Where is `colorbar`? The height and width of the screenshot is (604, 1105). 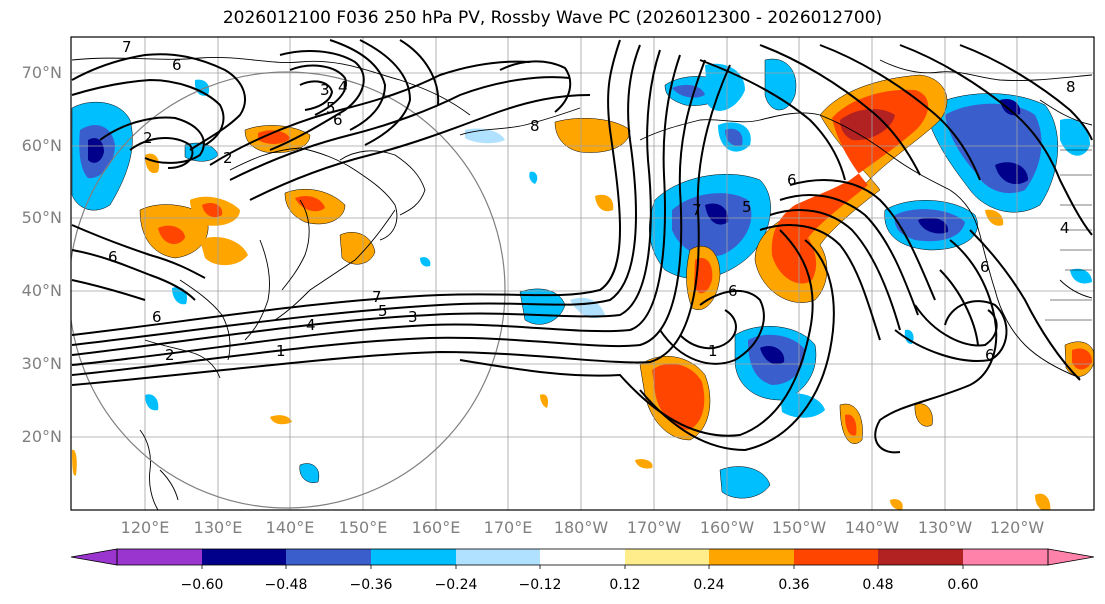 colorbar is located at coordinates (582, 558).